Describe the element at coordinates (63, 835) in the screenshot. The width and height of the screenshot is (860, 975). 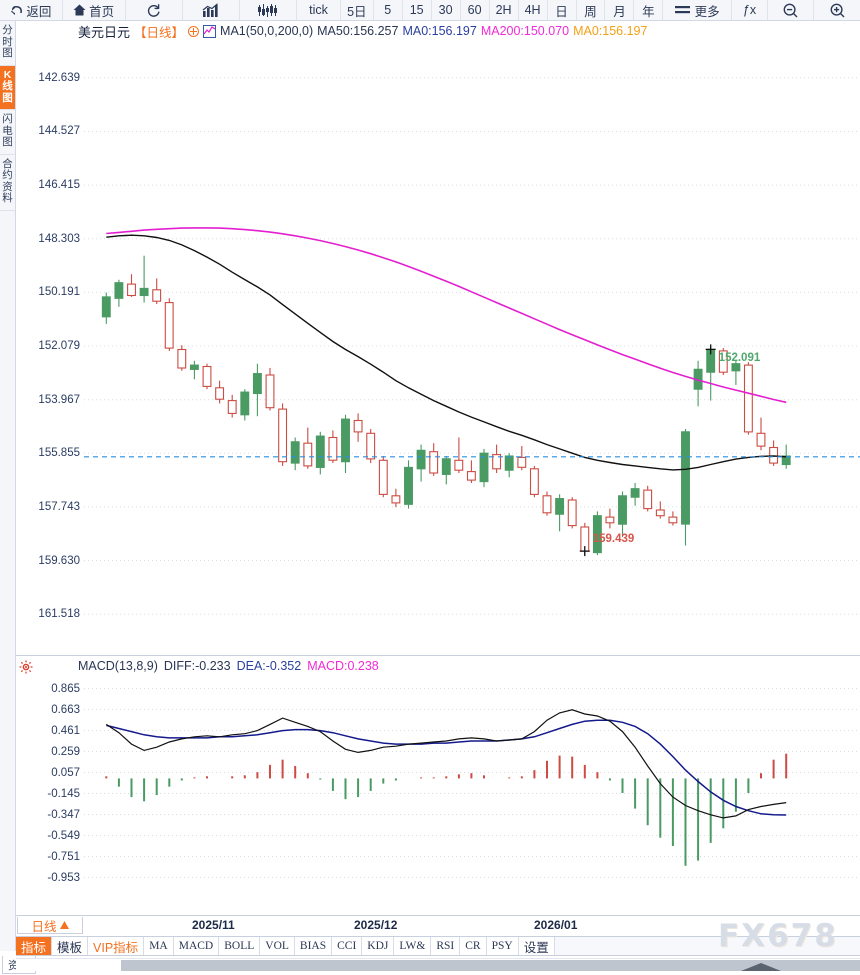
I see `macd-y-tick: -0.549` at that location.